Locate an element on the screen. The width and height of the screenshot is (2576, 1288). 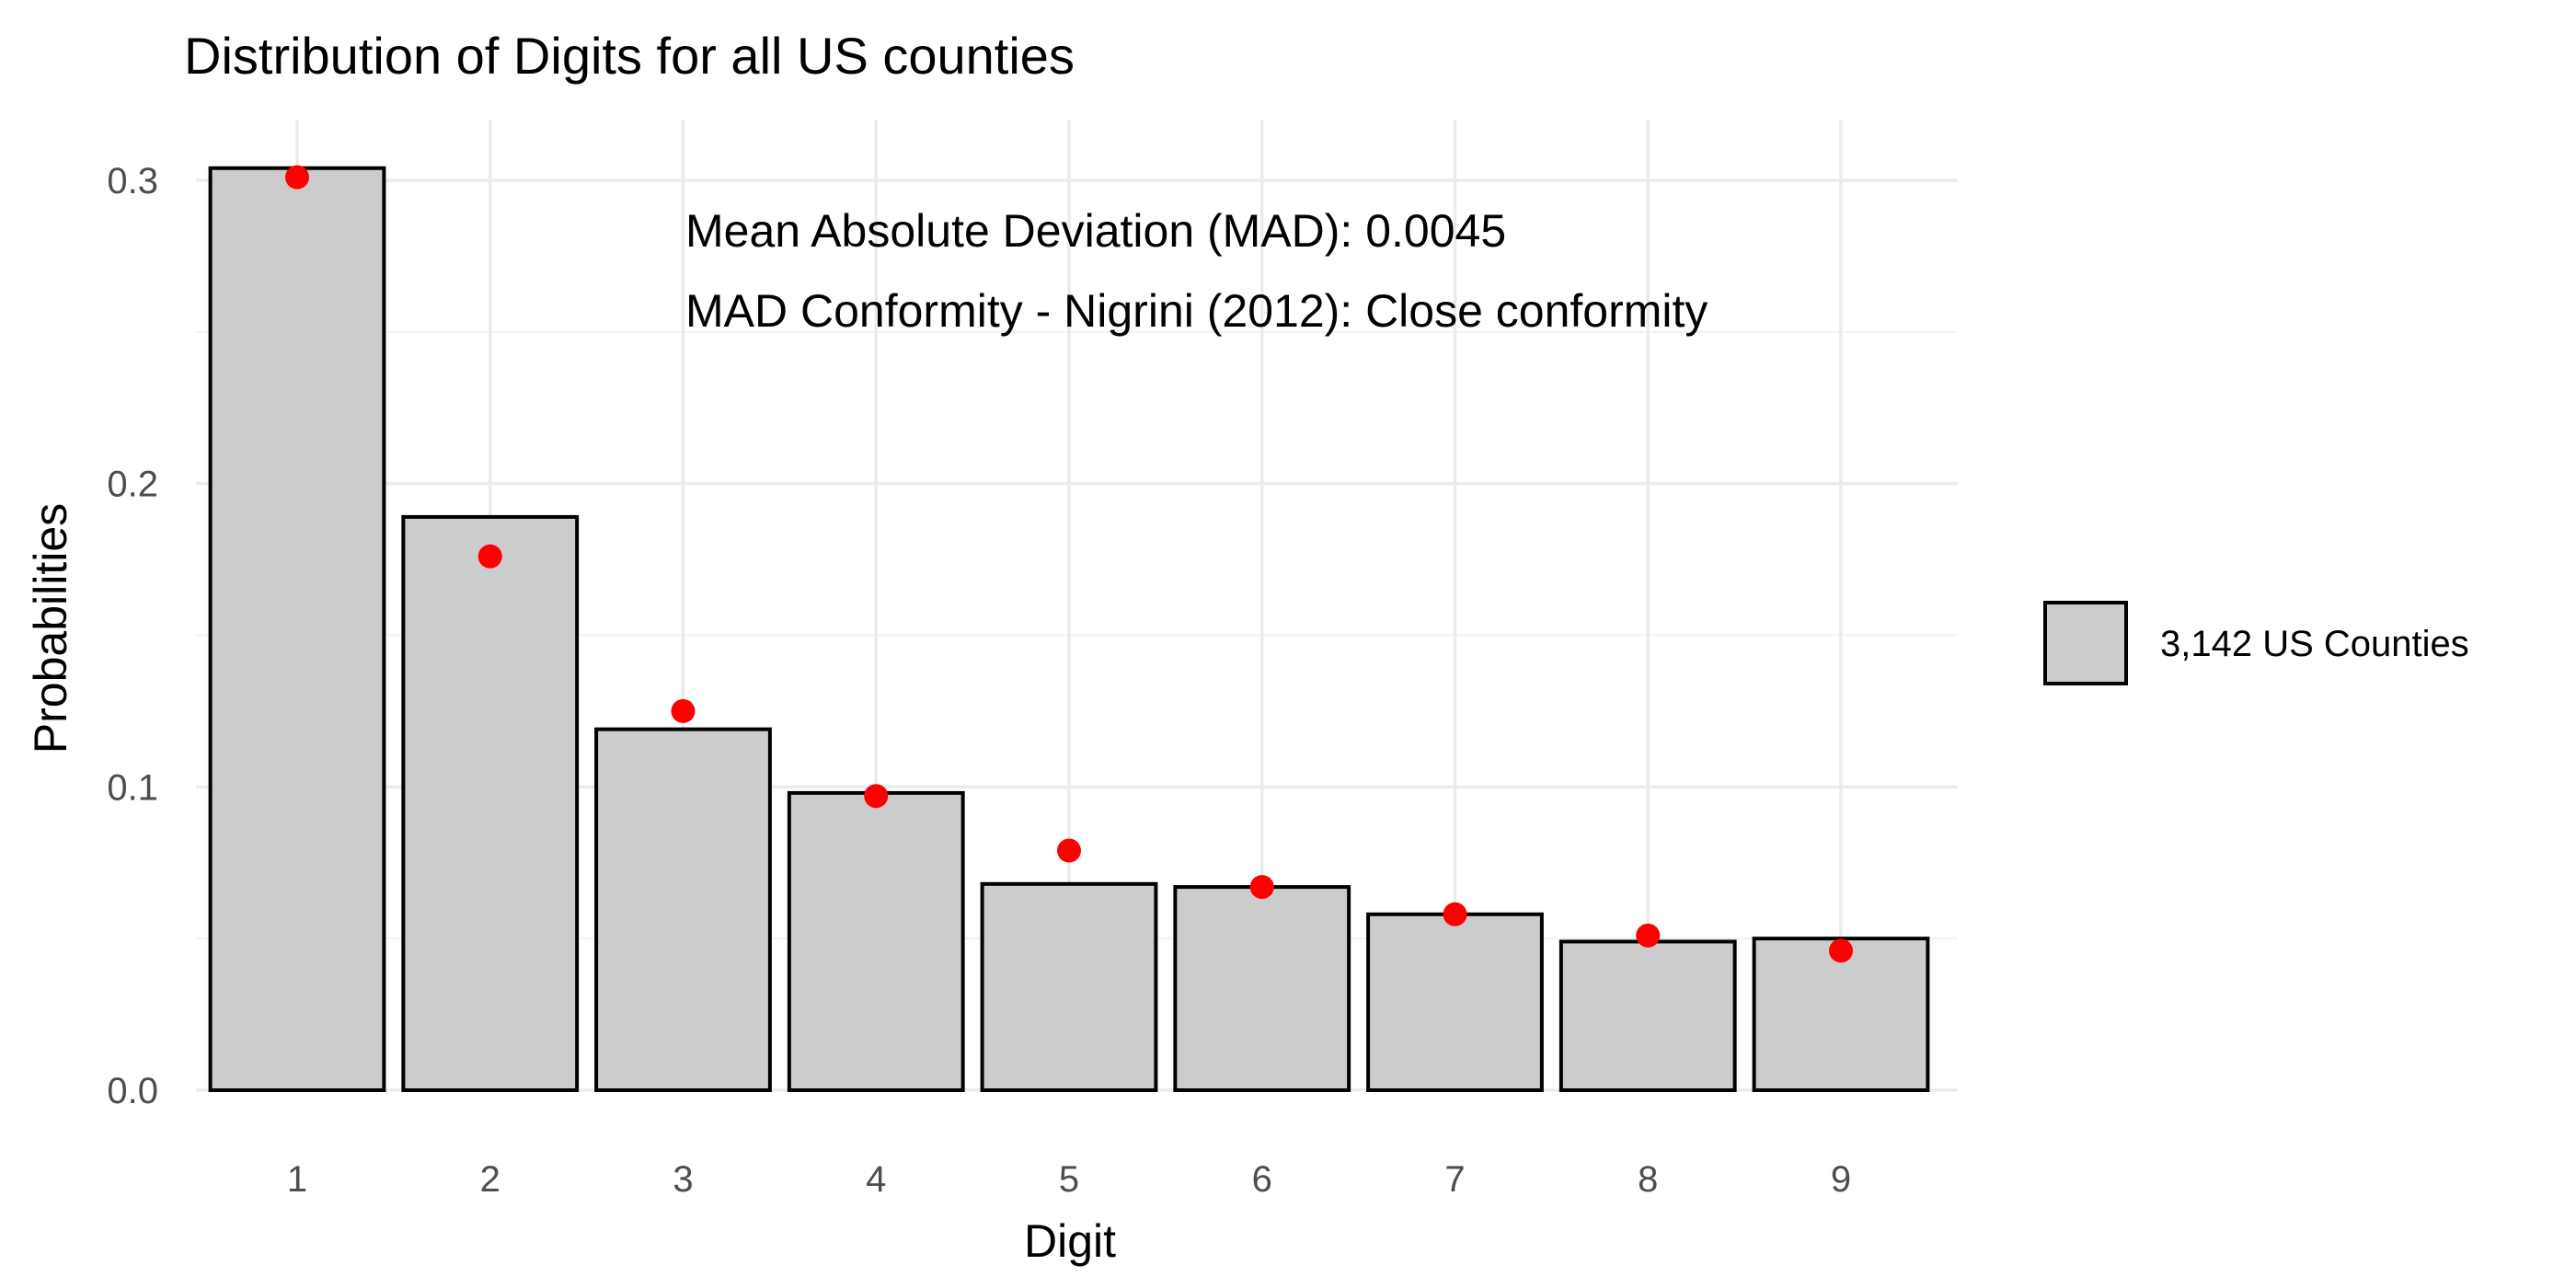
legend-label: 3,142 US Counties is located at coordinates (2314, 644).